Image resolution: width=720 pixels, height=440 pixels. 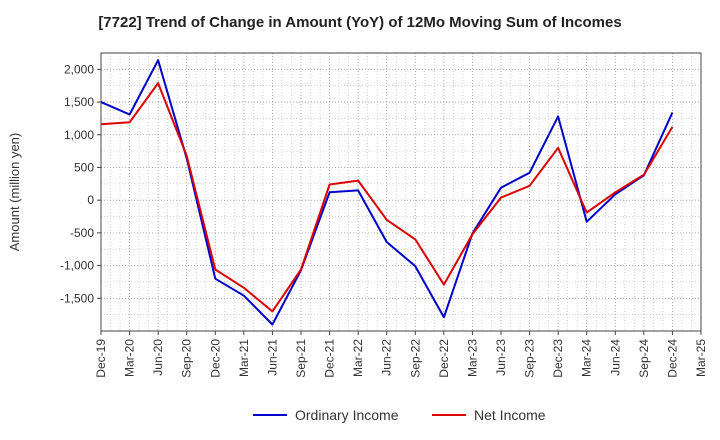 What do you see at coordinates (90, 200) in the screenshot?
I see `y-tick-label: 0` at bounding box center [90, 200].